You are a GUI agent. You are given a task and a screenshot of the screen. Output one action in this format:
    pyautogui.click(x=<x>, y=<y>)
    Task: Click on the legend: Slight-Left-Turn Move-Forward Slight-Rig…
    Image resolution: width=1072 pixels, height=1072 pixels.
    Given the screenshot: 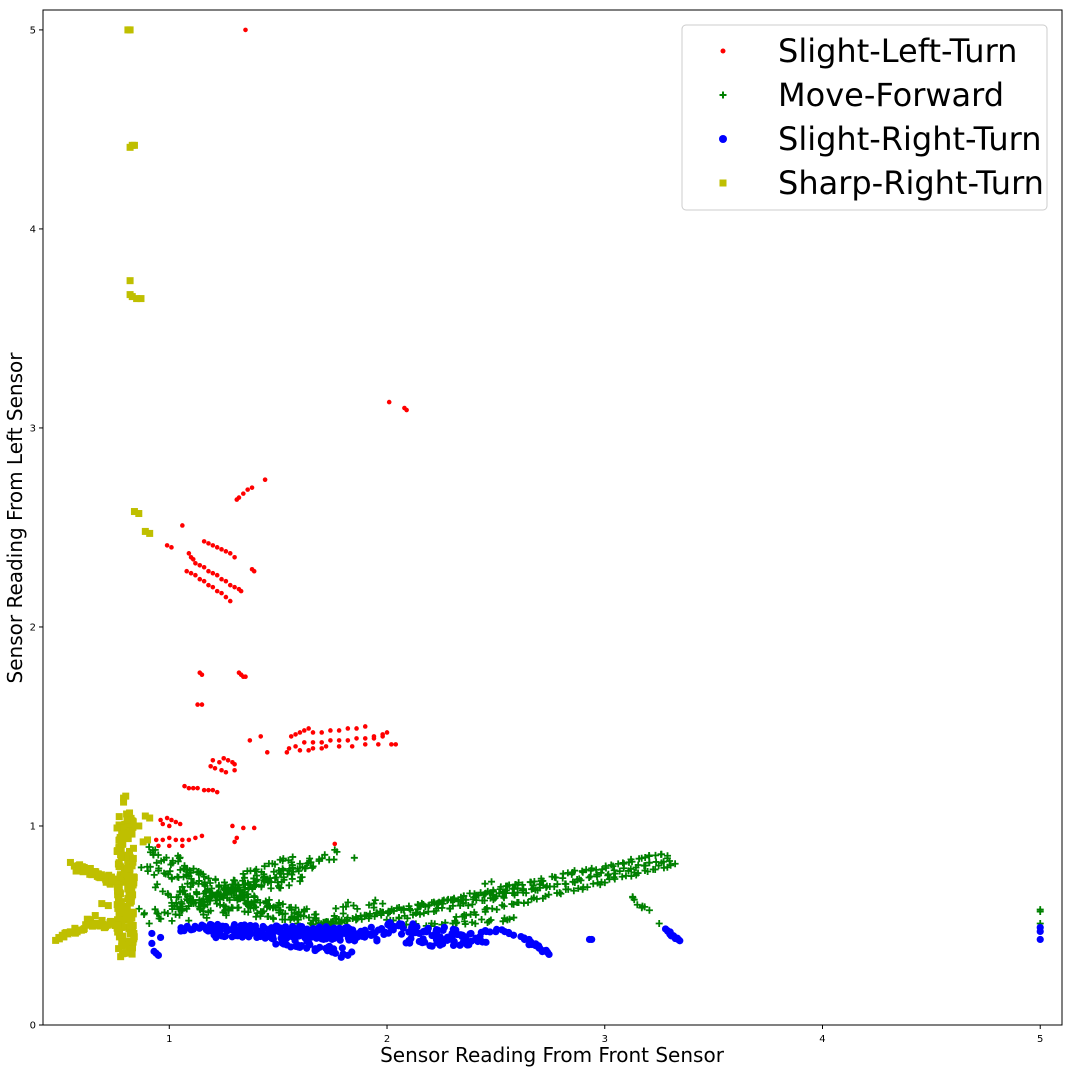 What is the action you would take?
    pyautogui.click(x=864, y=117)
    